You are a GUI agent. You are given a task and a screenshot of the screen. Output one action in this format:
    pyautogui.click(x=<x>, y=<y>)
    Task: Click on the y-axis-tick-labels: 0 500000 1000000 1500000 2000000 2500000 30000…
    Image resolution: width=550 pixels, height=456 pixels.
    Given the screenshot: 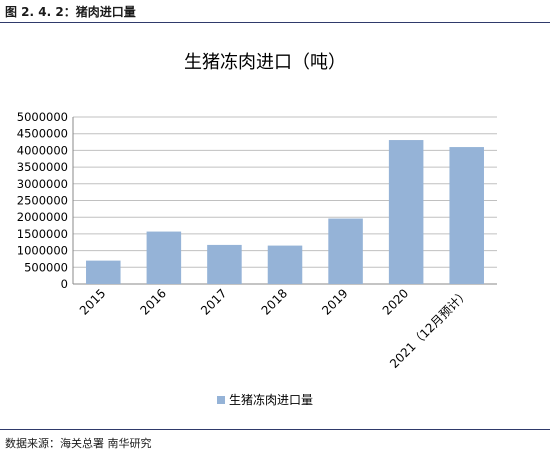 What is the action you would take?
    pyautogui.click(x=42, y=200)
    